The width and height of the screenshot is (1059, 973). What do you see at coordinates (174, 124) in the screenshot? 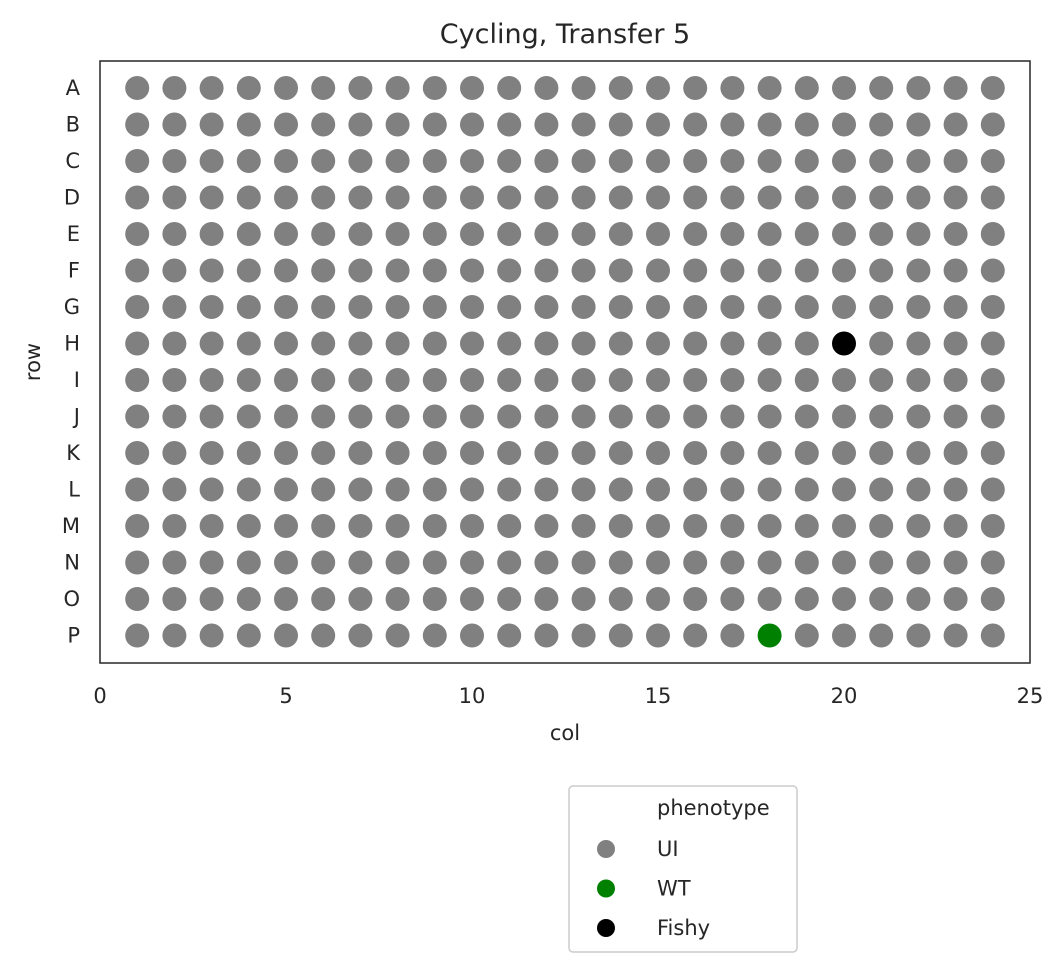
I see `point-B2-ui` at bounding box center [174, 124].